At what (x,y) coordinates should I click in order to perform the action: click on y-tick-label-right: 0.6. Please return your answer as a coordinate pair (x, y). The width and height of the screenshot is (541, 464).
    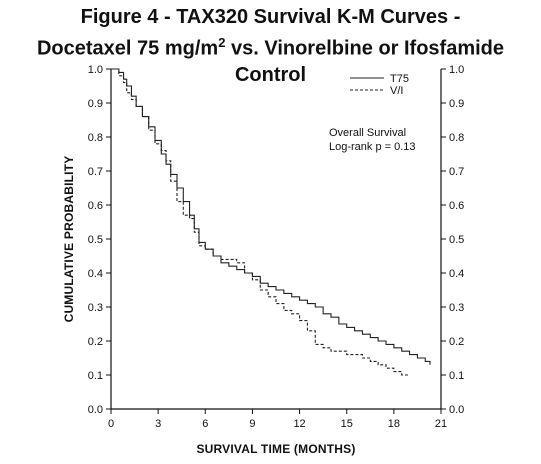
    Looking at the image, I should click on (456, 206).